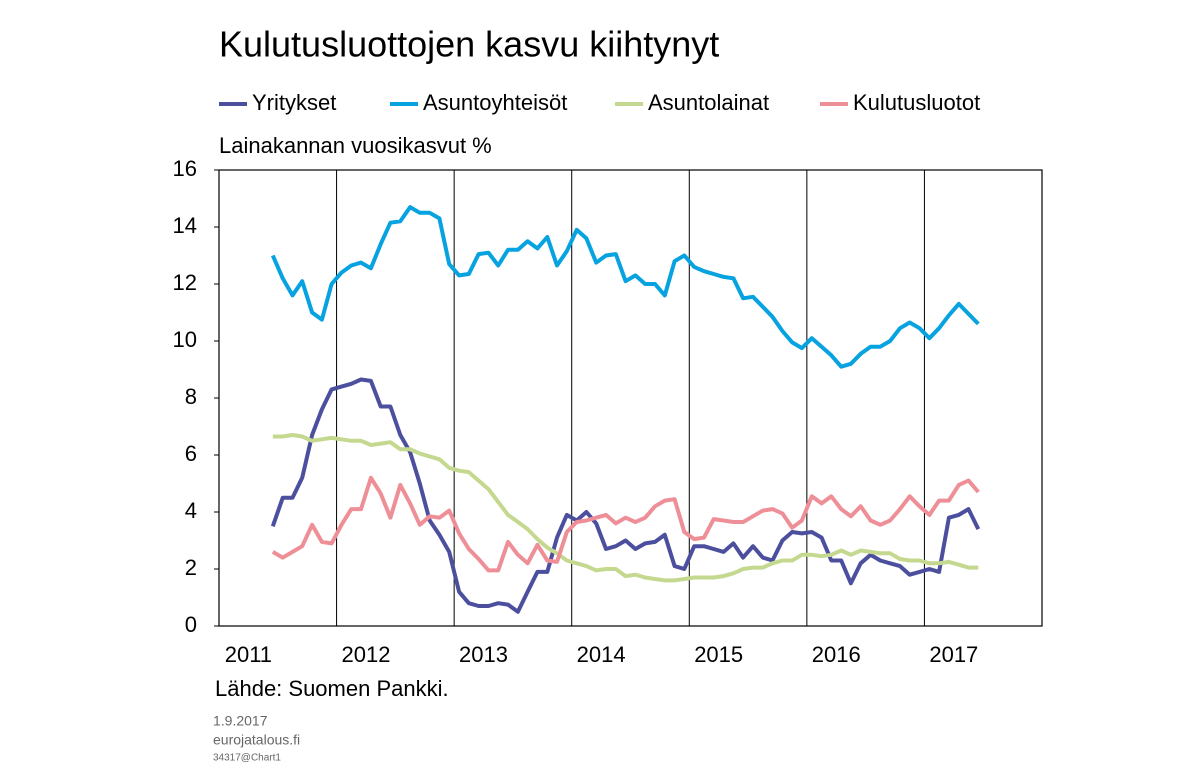 The image size is (1182, 772). What do you see at coordinates (191, 453) in the screenshot?
I see `y-tick-label: 6` at bounding box center [191, 453].